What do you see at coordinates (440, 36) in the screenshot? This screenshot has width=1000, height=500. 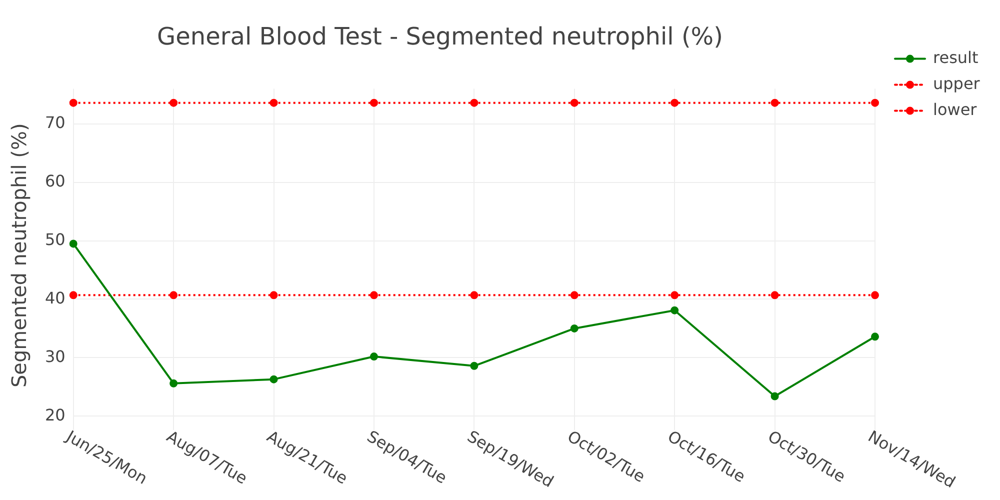 I see `chart-title: General Blood Test - Segmented neutrophil (%)` at bounding box center [440, 36].